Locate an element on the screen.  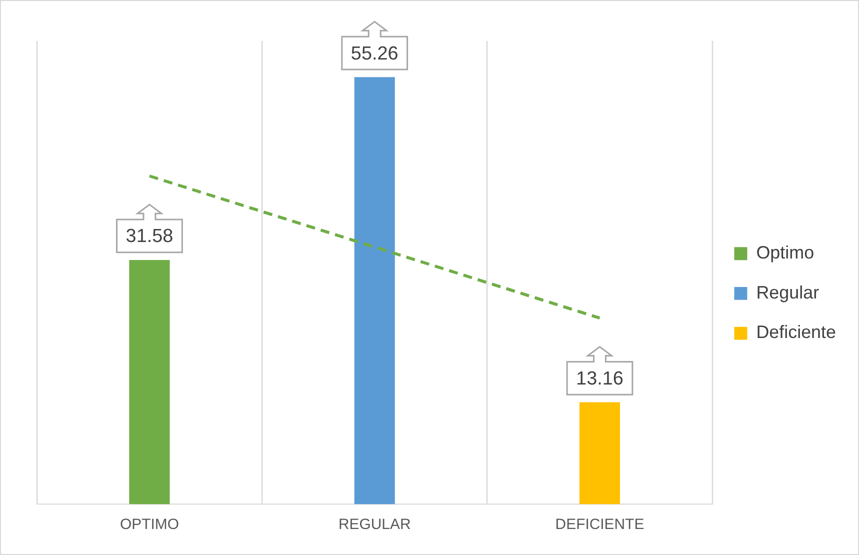
legend-label: Deficiente is located at coordinates (796, 332).